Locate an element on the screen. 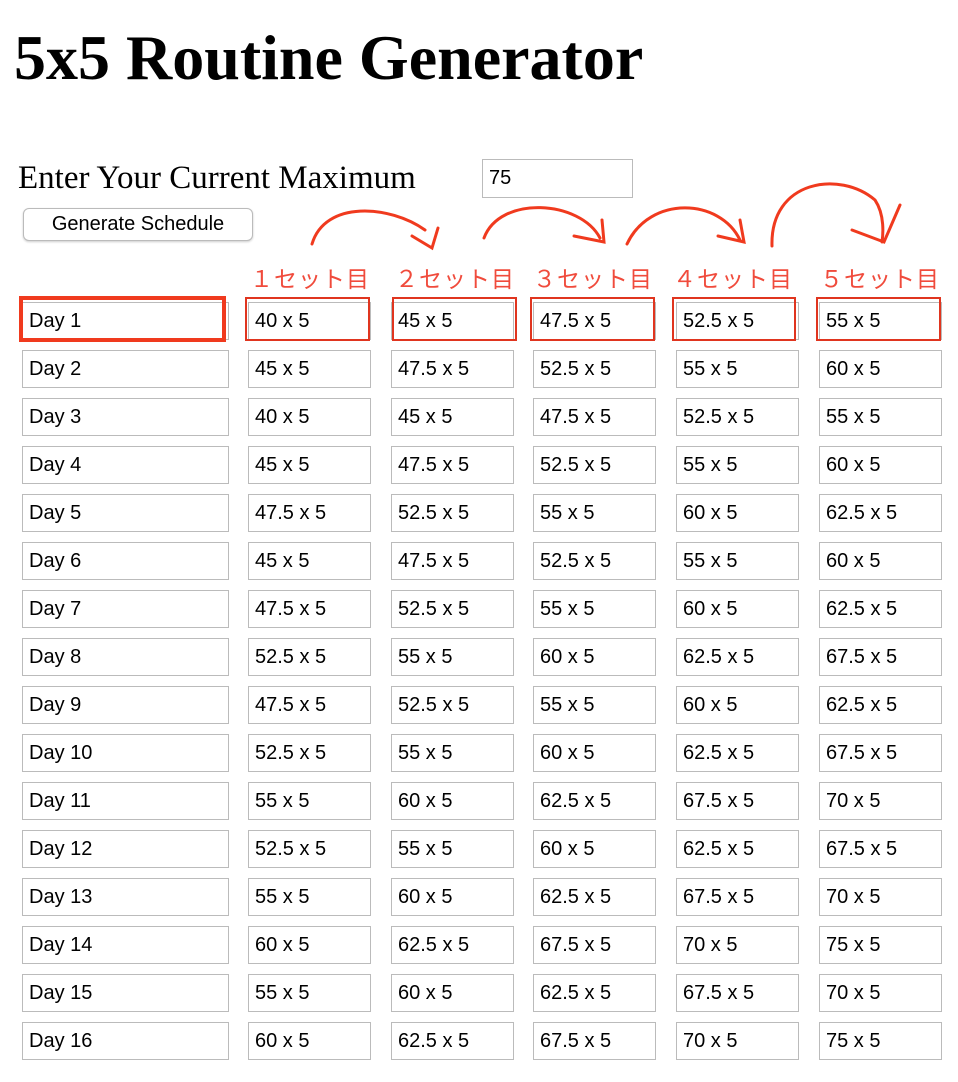  page-title: 5x5 Routine Generator is located at coordinates (329, 57).